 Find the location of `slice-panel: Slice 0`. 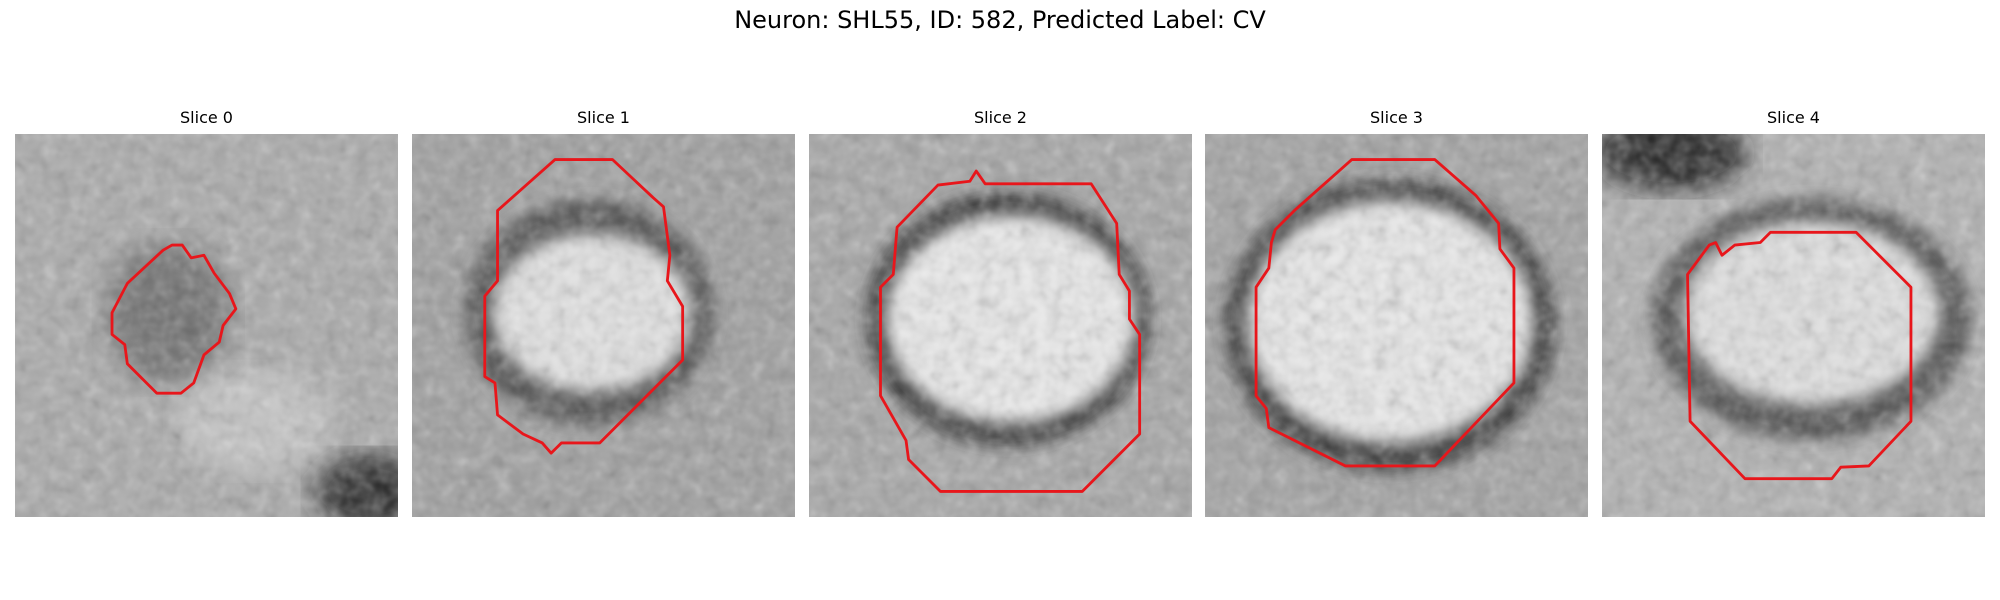

slice-panel: Slice 0 is located at coordinates (206, 312).